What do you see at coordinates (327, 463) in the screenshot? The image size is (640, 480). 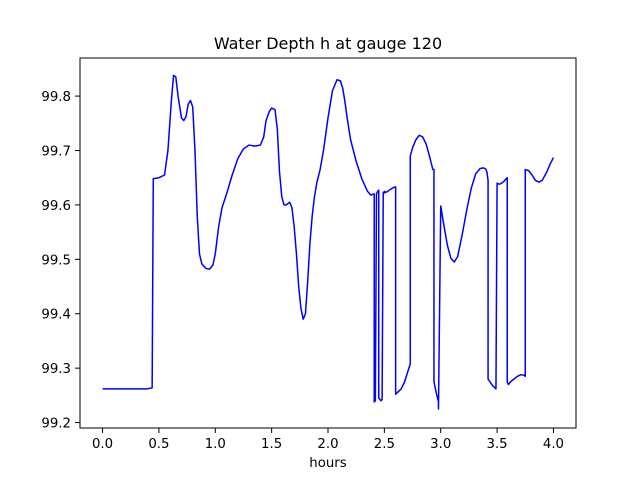 I see `x-axis-label: hours` at bounding box center [327, 463].